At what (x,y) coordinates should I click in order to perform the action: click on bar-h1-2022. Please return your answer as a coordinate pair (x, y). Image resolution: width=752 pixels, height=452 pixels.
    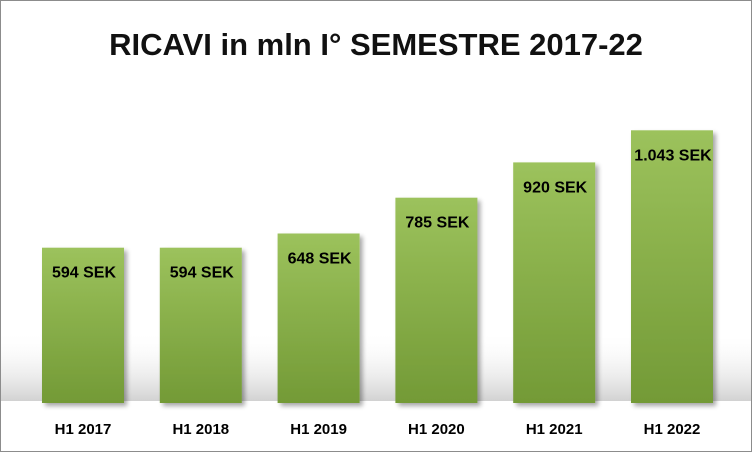
    Looking at the image, I should click on (672, 267).